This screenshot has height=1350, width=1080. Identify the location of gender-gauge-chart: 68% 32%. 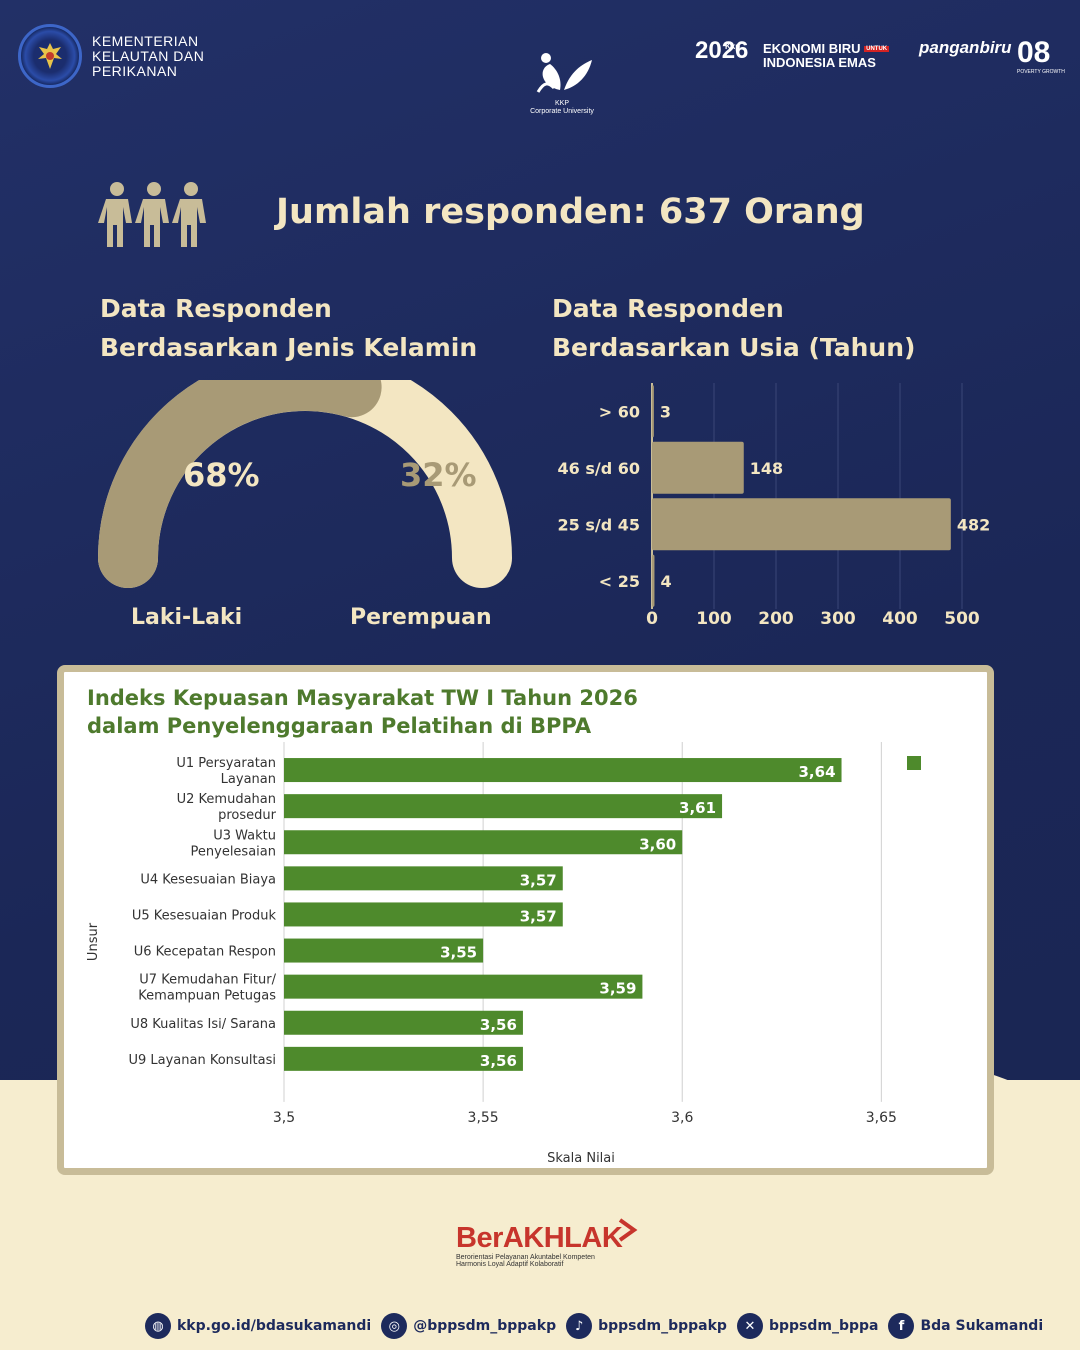
(305, 484).